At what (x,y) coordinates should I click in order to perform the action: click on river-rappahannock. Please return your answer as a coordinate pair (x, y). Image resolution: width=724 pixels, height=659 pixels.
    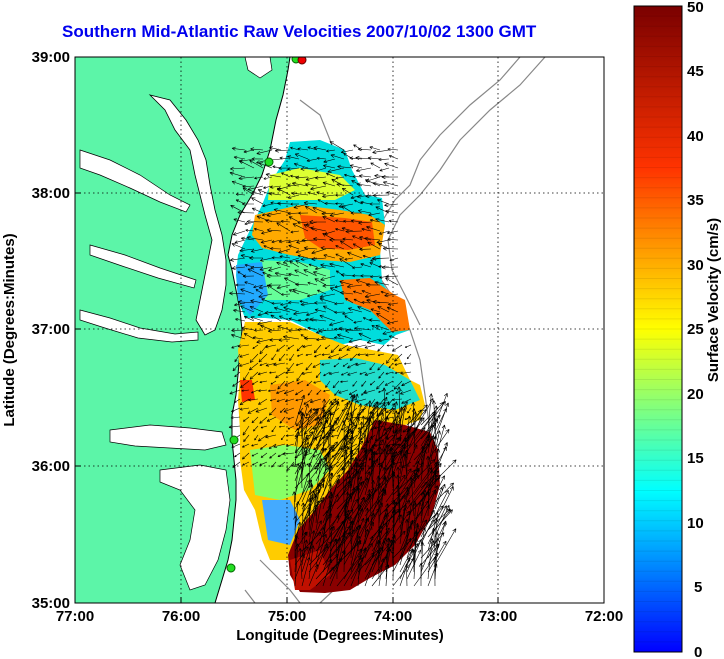
    Looking at the image, I should click on (143, 266).